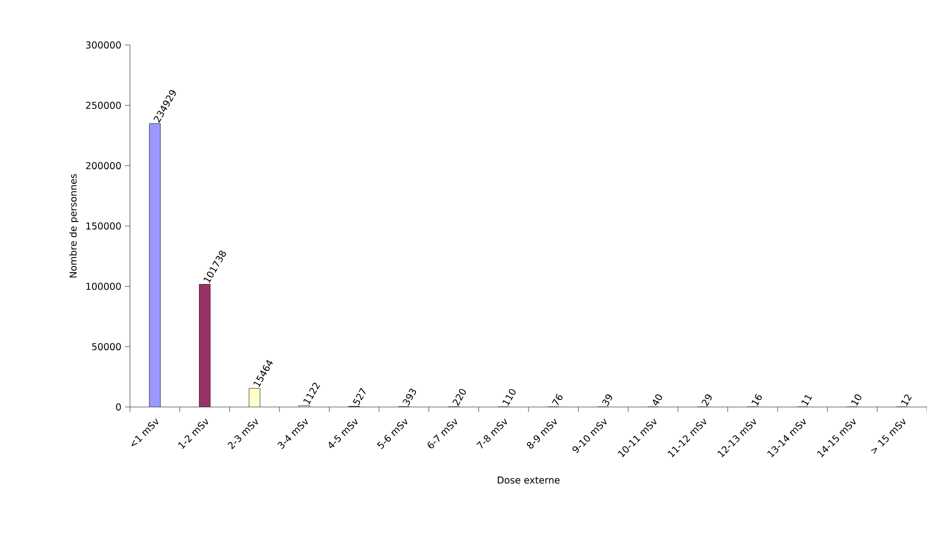  What do you see at coordinates (103, 45) in the screenshot?
I see `y-tick-label: 300000` at bounding box center [103, 45].